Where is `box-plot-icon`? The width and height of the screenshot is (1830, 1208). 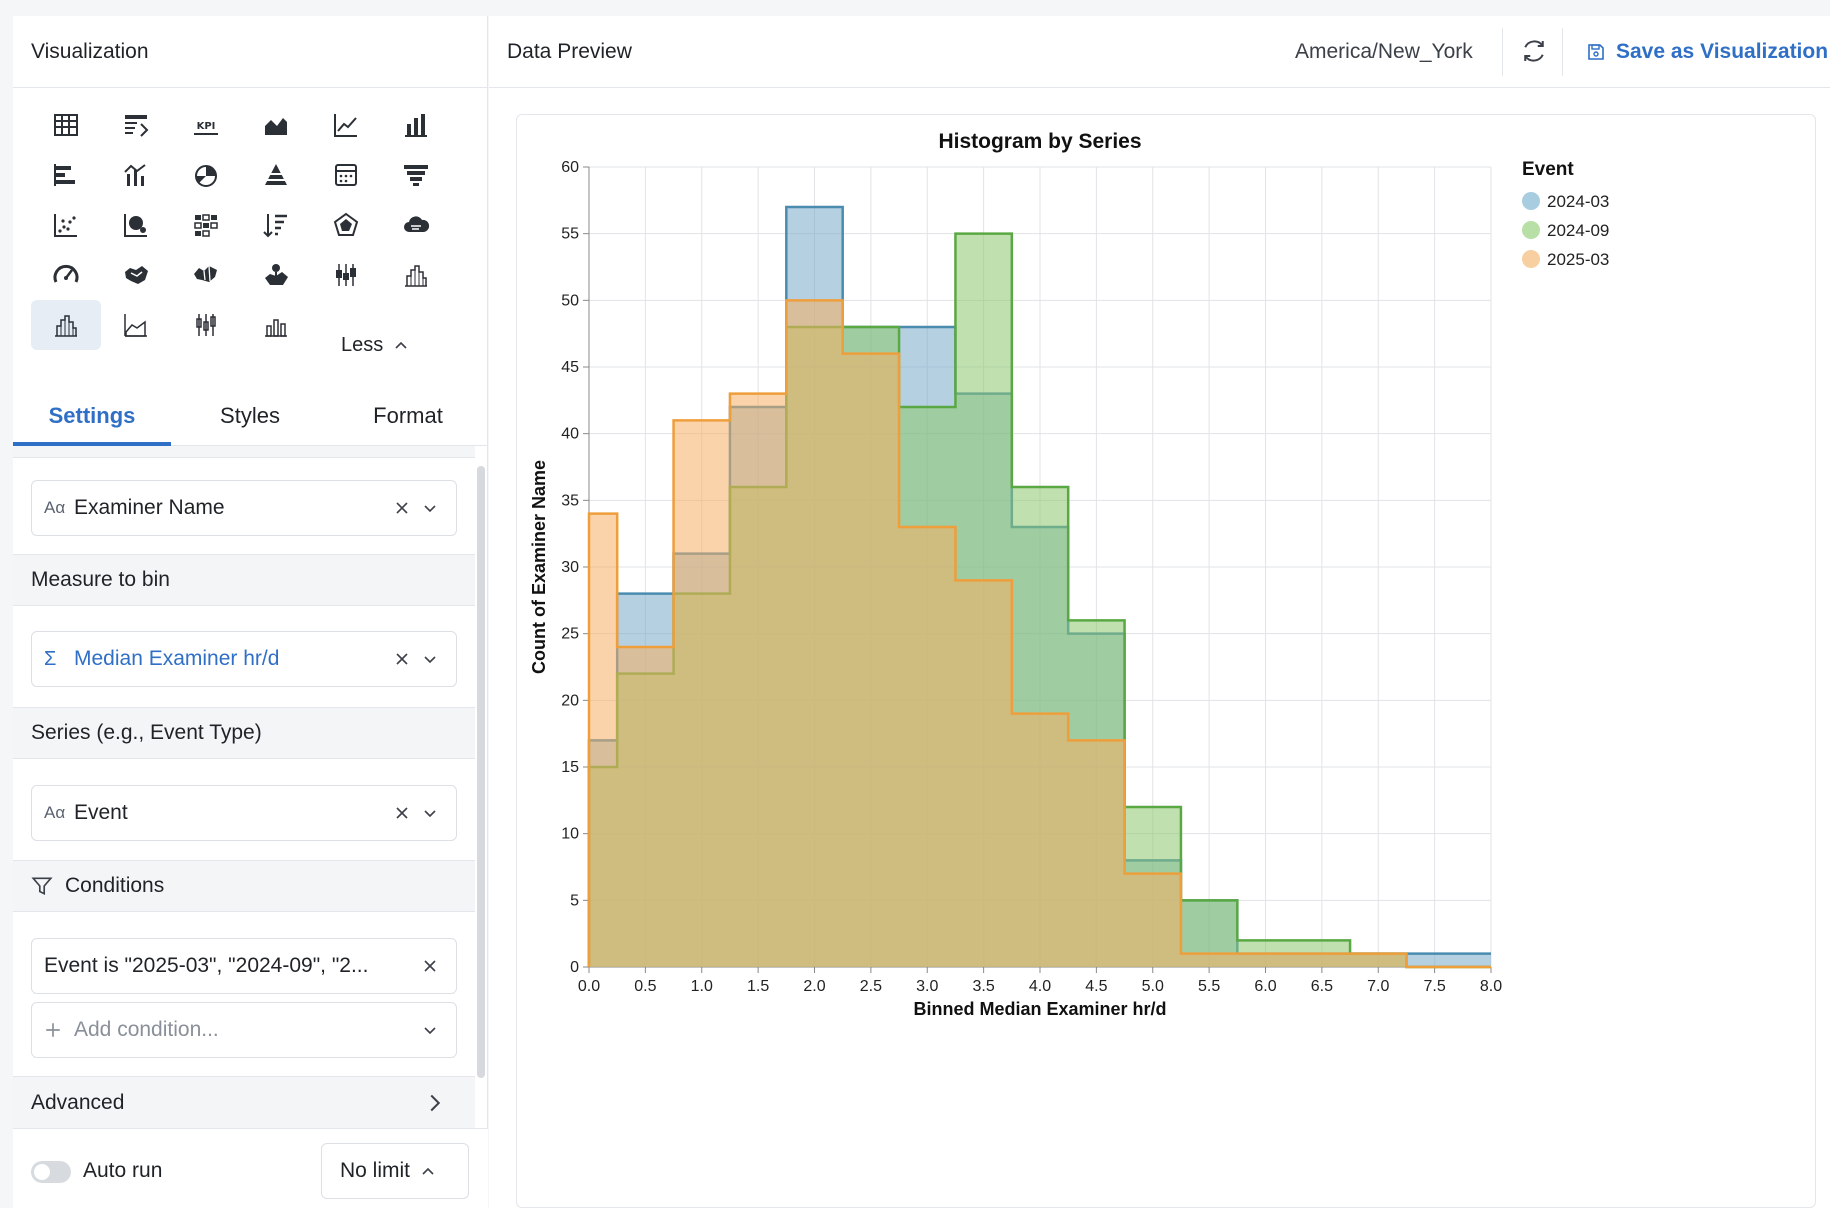
box-plot-icon is located at coordinates (346, 275).